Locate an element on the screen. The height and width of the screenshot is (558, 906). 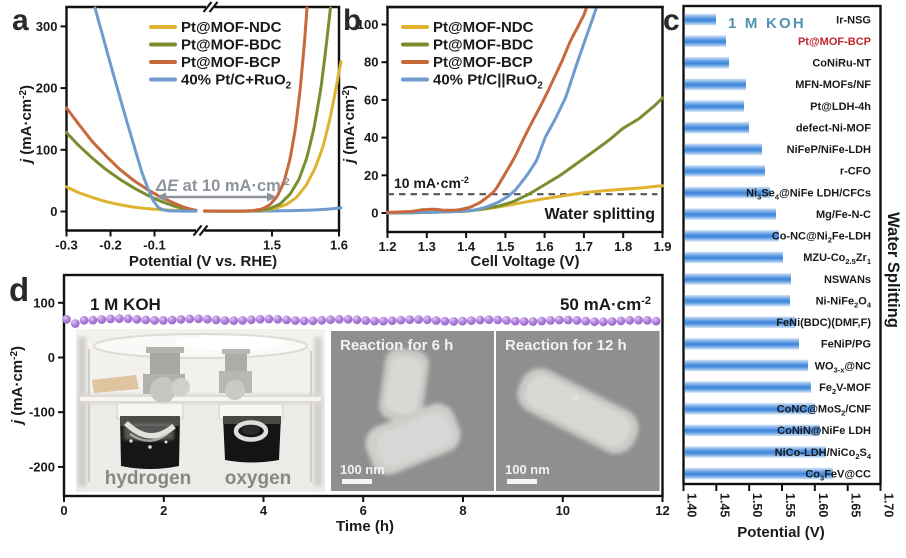
svg-text: d is located at coordinates (19, 289).